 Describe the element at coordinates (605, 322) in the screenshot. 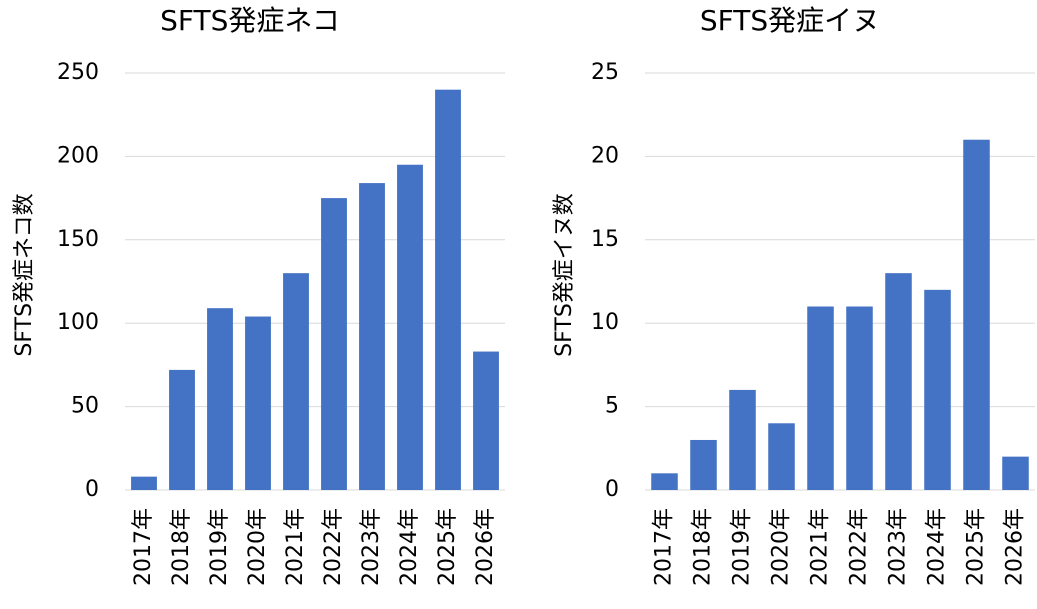

I see `y-tick-label: 10` at that location.